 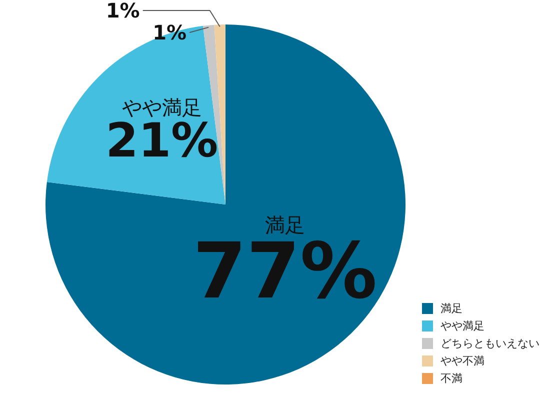 I want to click on legend-label: やや満足, so click(x=462, y=326).